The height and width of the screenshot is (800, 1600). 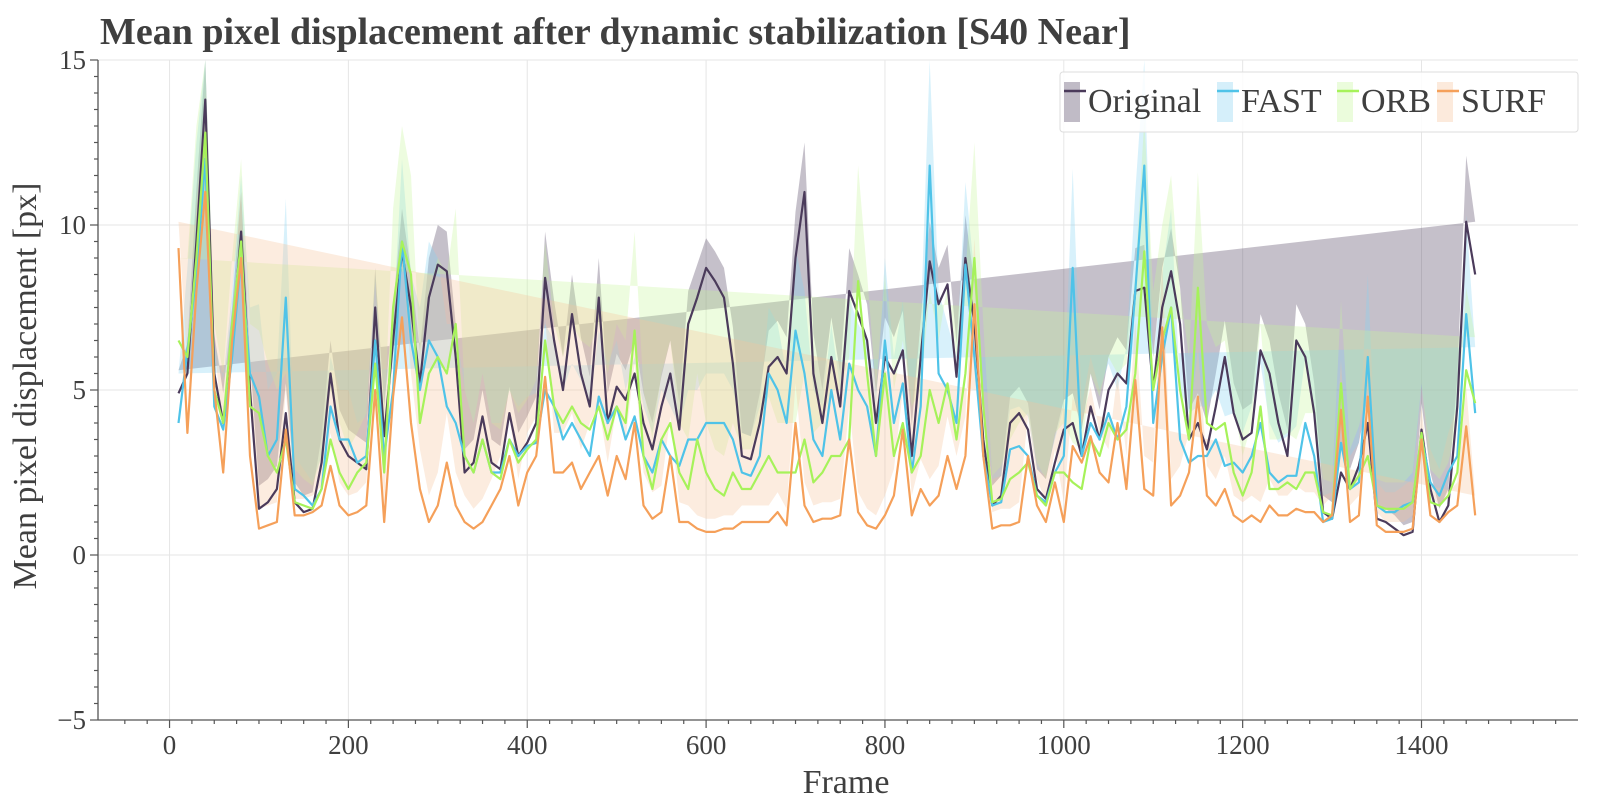 I want to click on legend-label: Original, so click(x=1144, y=101).